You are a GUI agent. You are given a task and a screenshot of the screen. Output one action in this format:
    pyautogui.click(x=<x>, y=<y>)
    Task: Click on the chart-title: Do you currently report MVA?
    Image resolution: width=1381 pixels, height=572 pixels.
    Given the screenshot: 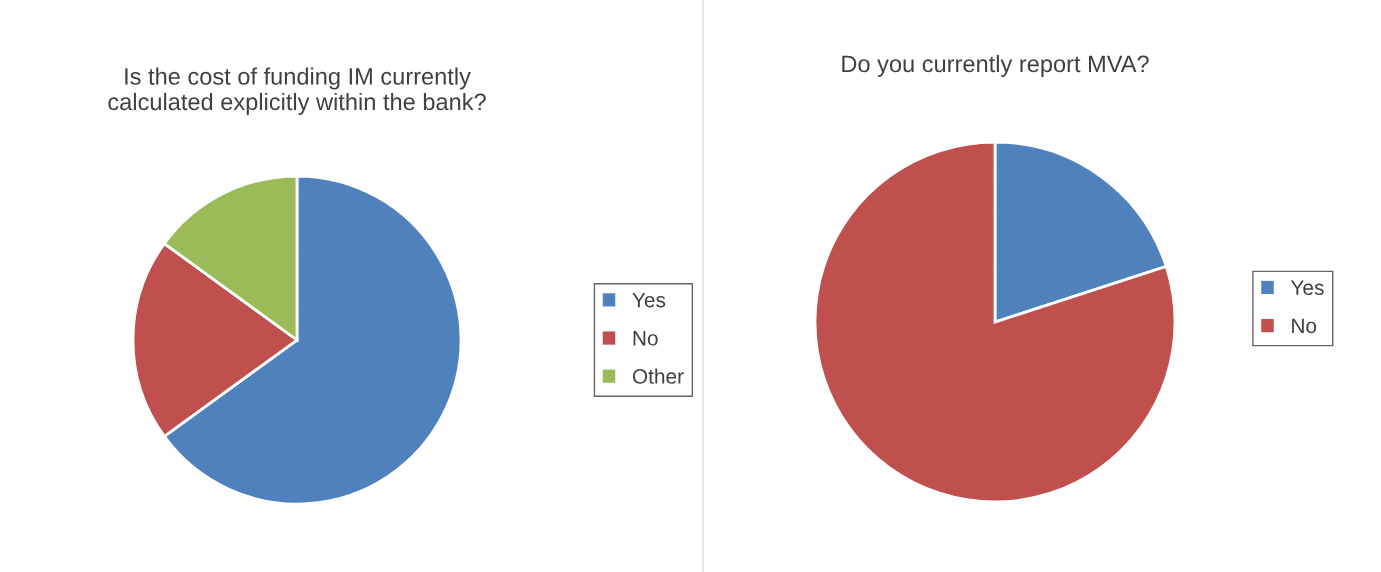 What is the action you would take?
    pyautogui.click(x=995, y=65)
    